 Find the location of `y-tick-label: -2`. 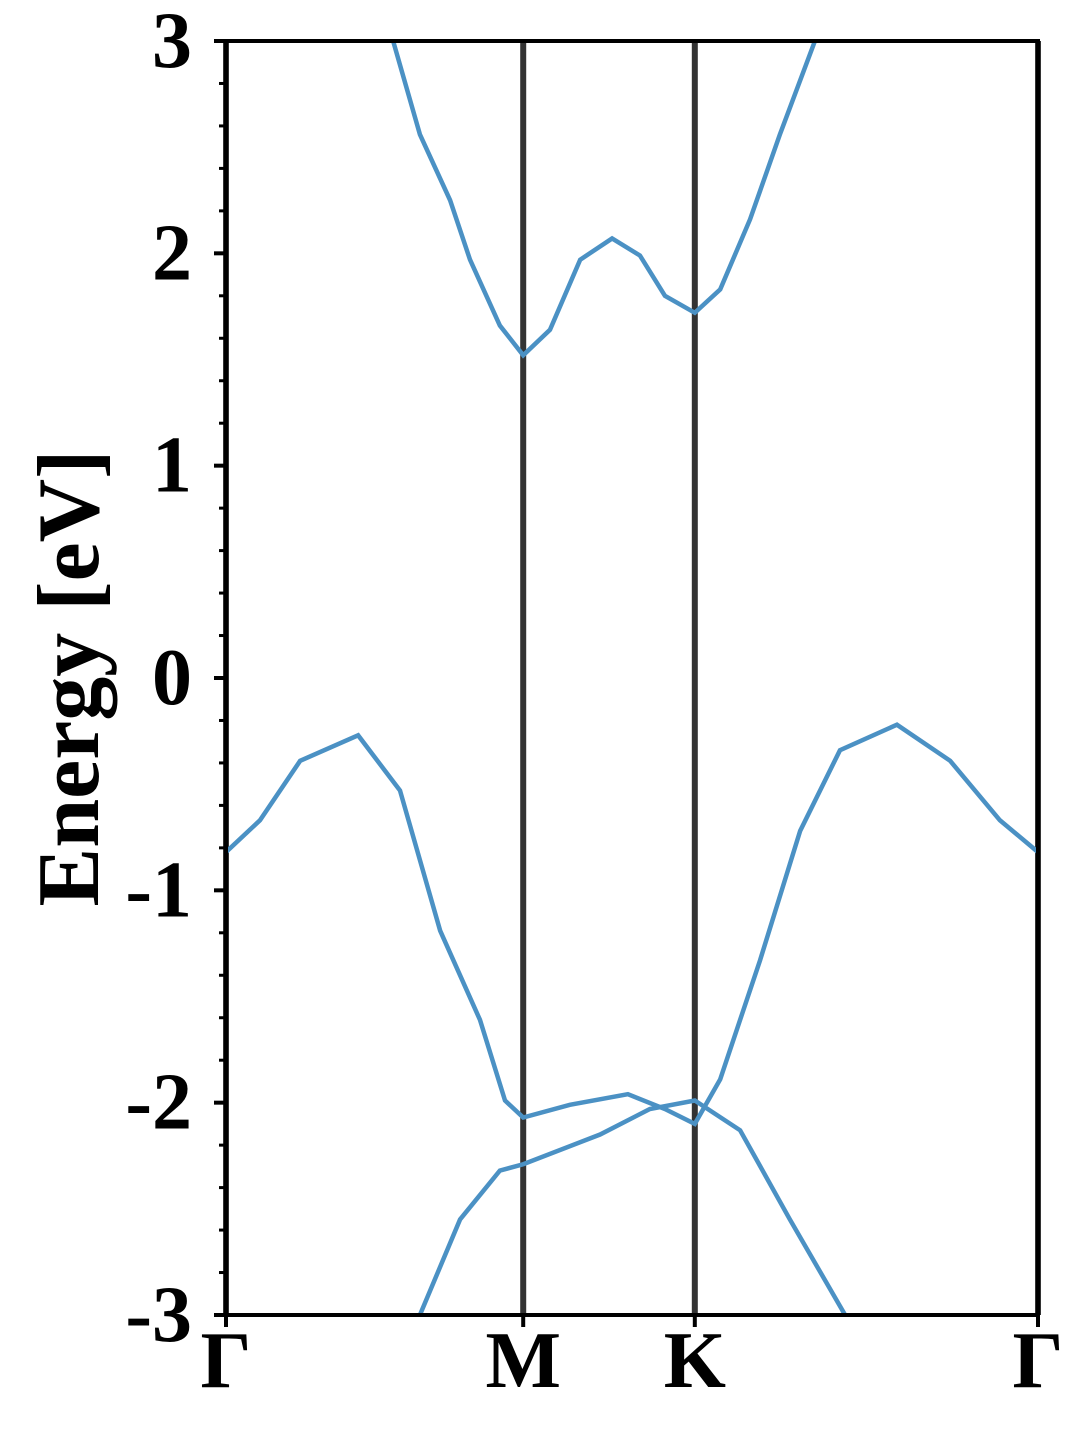

y-tick-label: -2 is located at coordinates (158, 1103).